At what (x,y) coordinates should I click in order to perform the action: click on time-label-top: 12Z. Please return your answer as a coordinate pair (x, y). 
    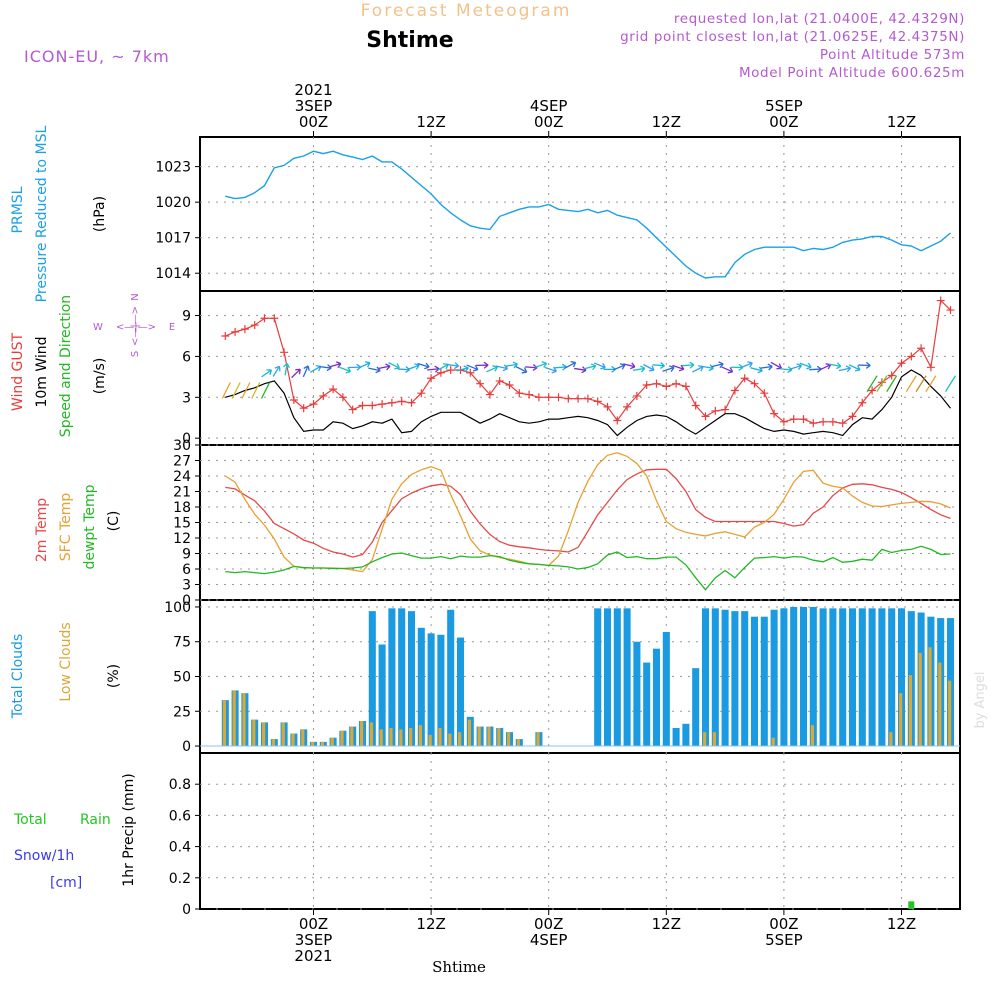
    Looking at the image, I should click on (666, 122).